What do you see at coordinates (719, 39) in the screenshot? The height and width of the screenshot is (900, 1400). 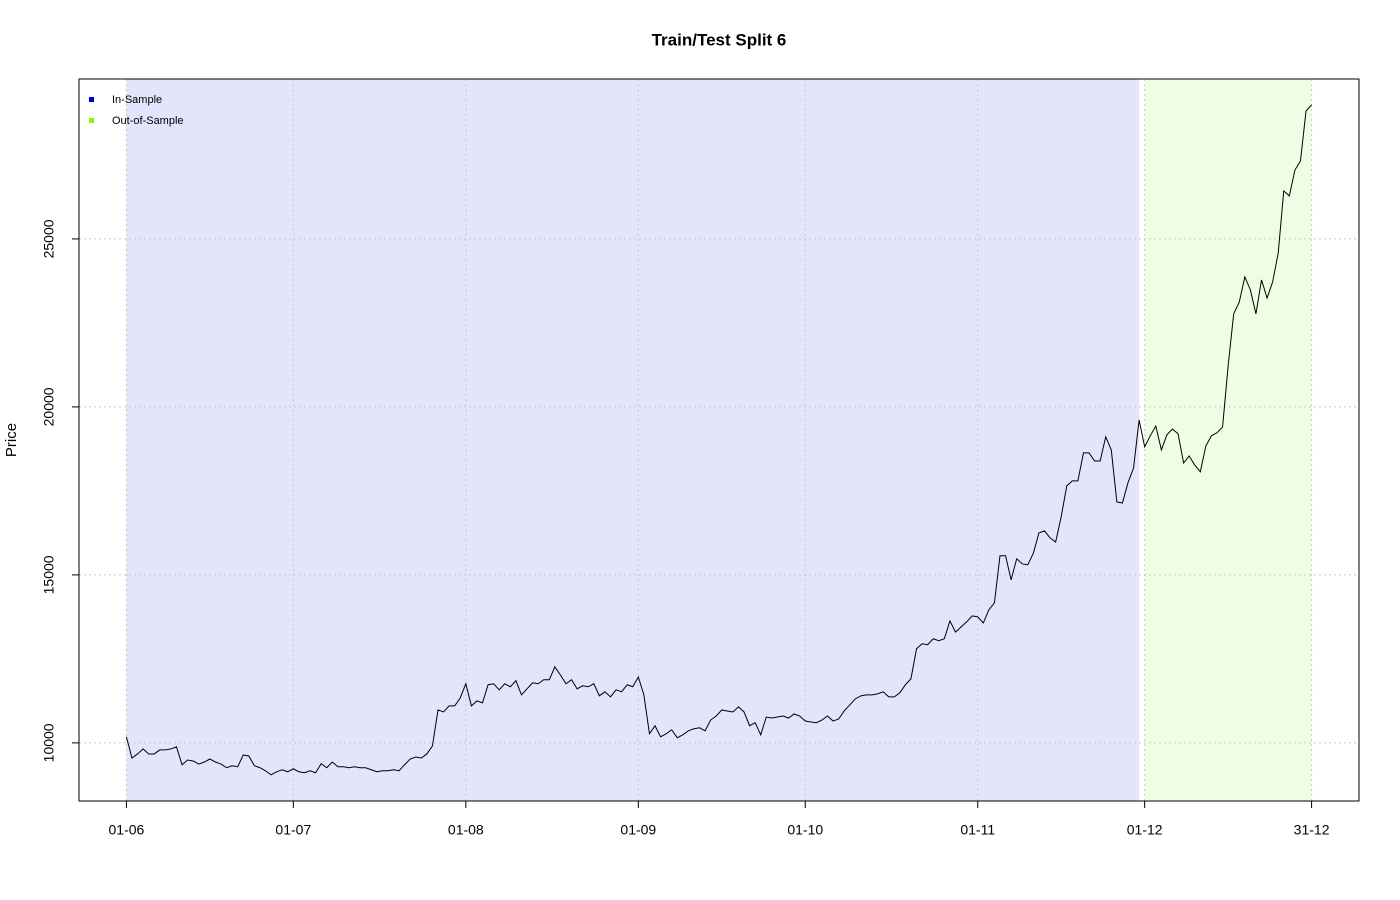 I see `chart-title: Train/Test Split 6` at bounding box center [719, 39].